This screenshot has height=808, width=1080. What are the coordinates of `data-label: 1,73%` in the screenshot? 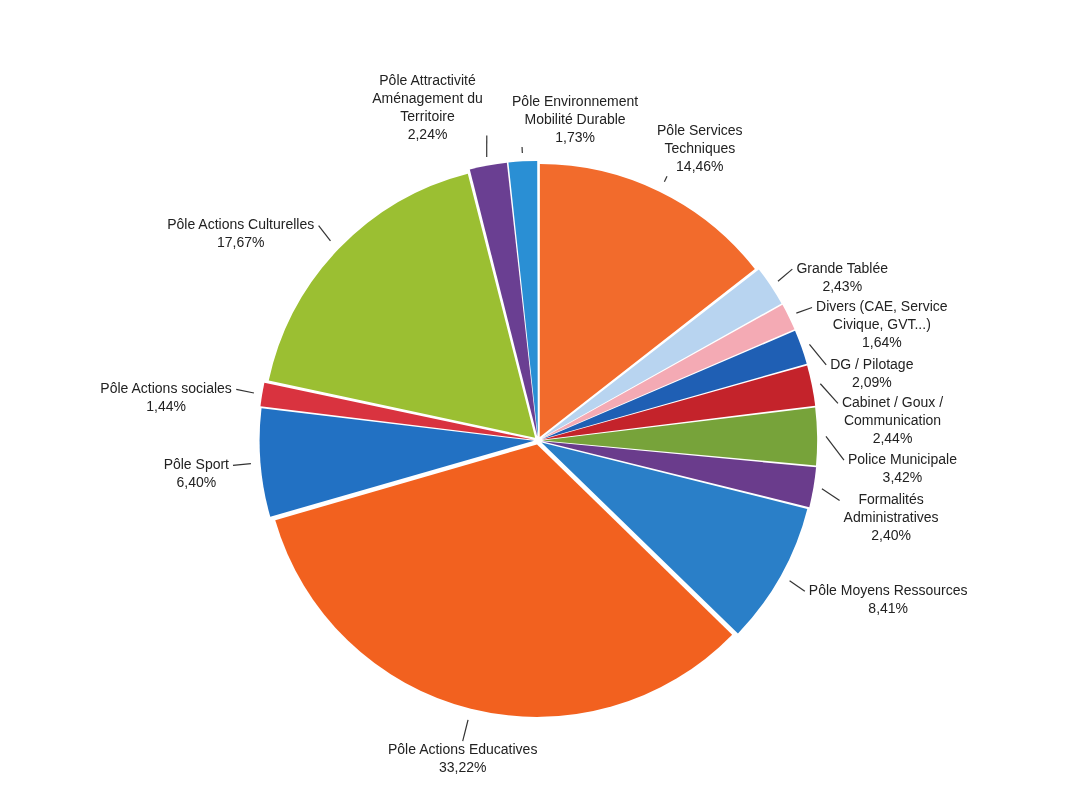 It's located at (575, 136).